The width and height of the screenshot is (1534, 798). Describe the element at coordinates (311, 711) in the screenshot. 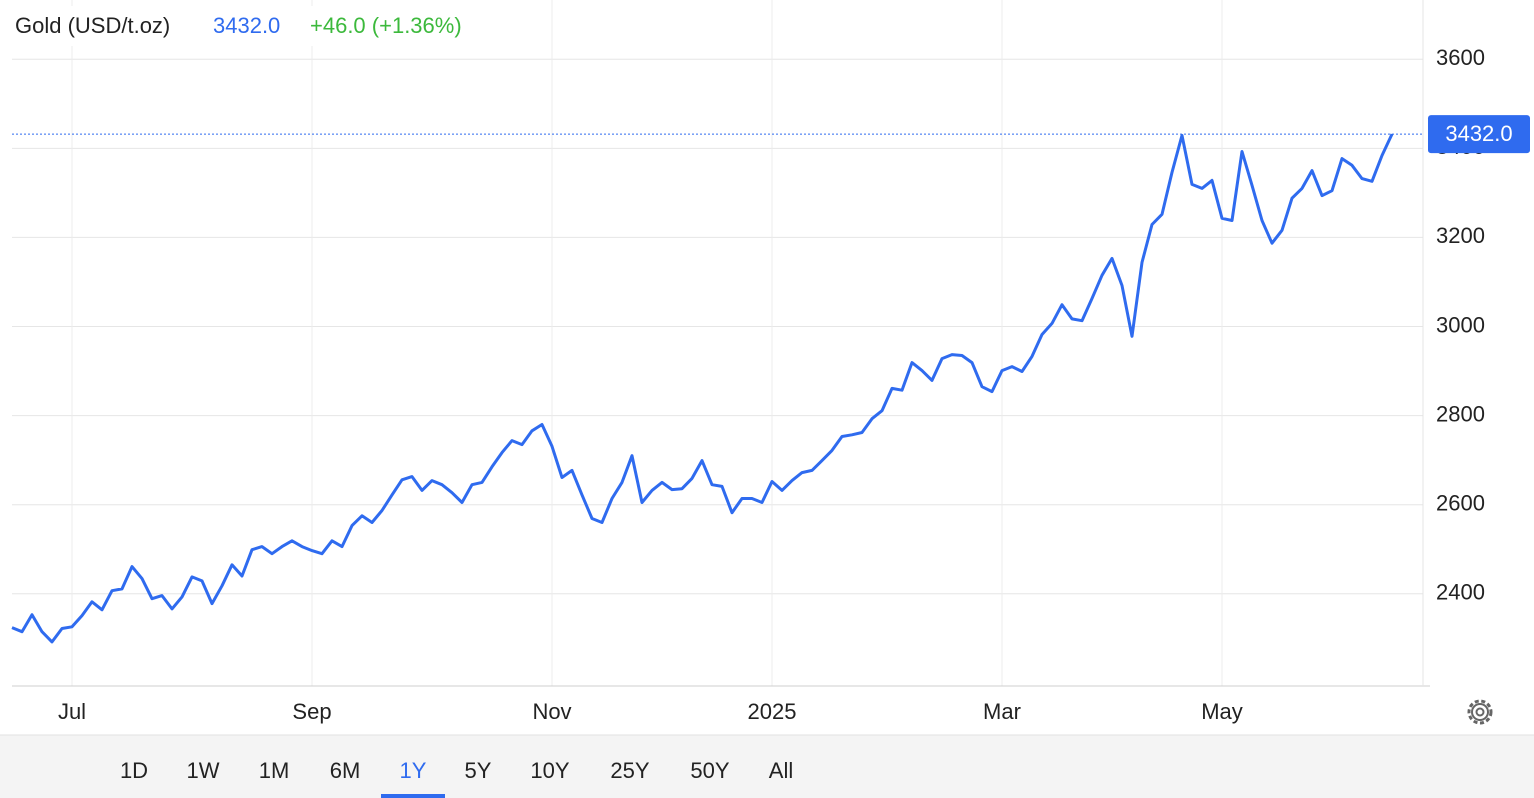

I see `x-tick-label: Sep` at that location.